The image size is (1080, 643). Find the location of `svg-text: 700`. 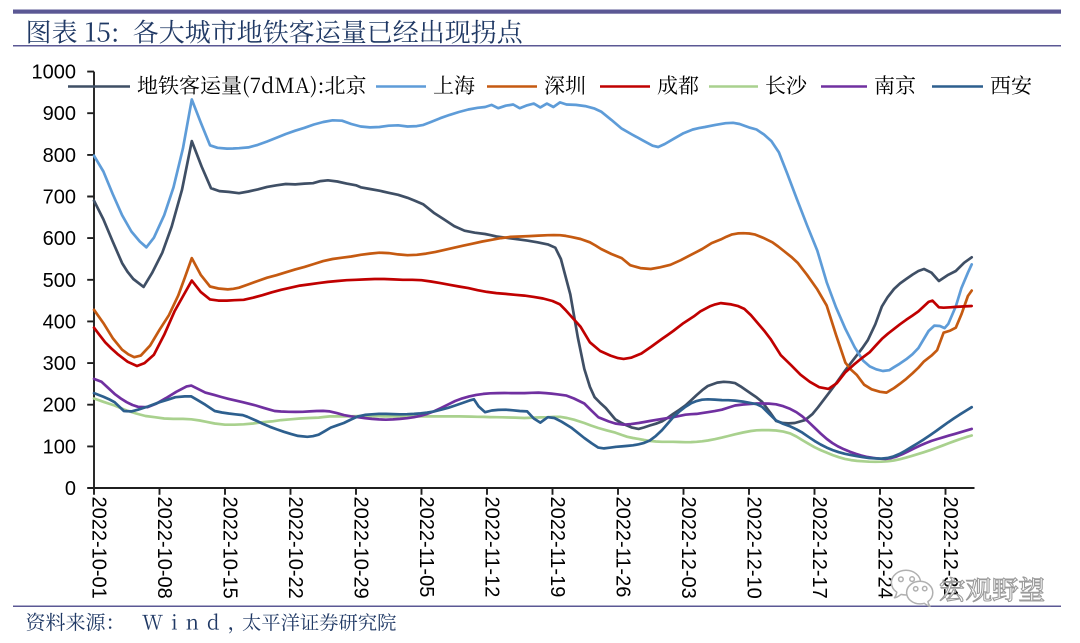

svg-text: 700 is located at coordinates (59, 198).